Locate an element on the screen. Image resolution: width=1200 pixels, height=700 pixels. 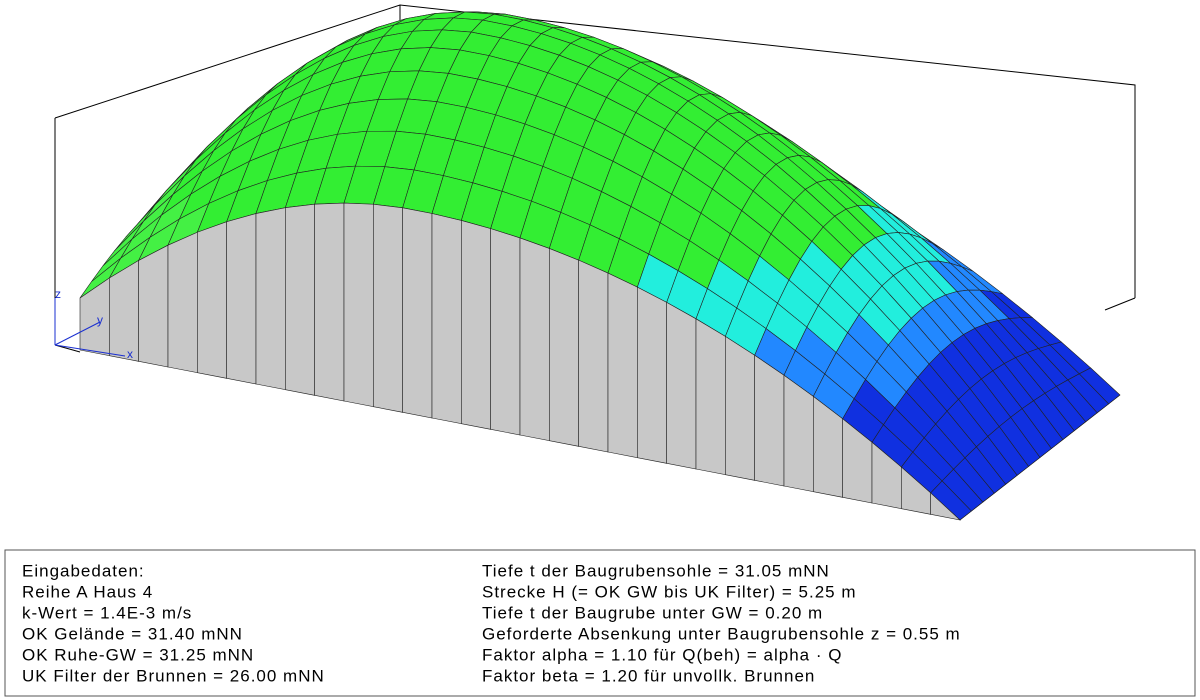
axis-triad is located at coordinates (90, 327).